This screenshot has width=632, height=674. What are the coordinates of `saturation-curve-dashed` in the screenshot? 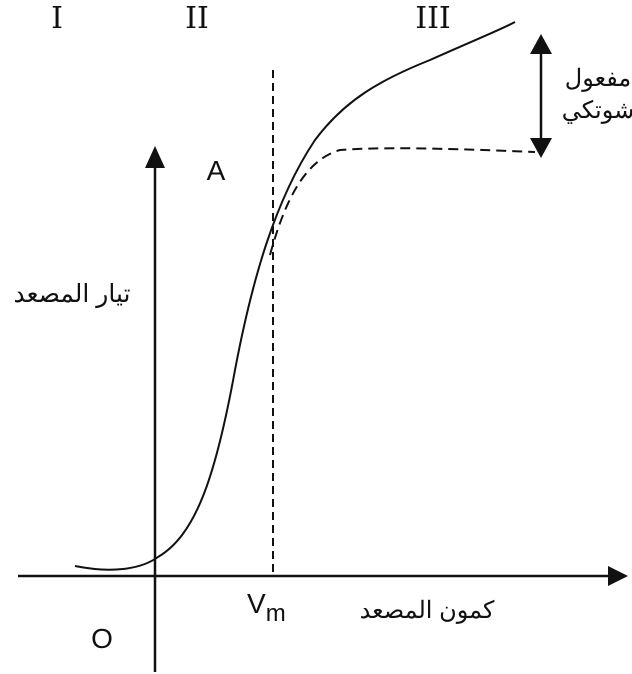 It's located at (402, 201).